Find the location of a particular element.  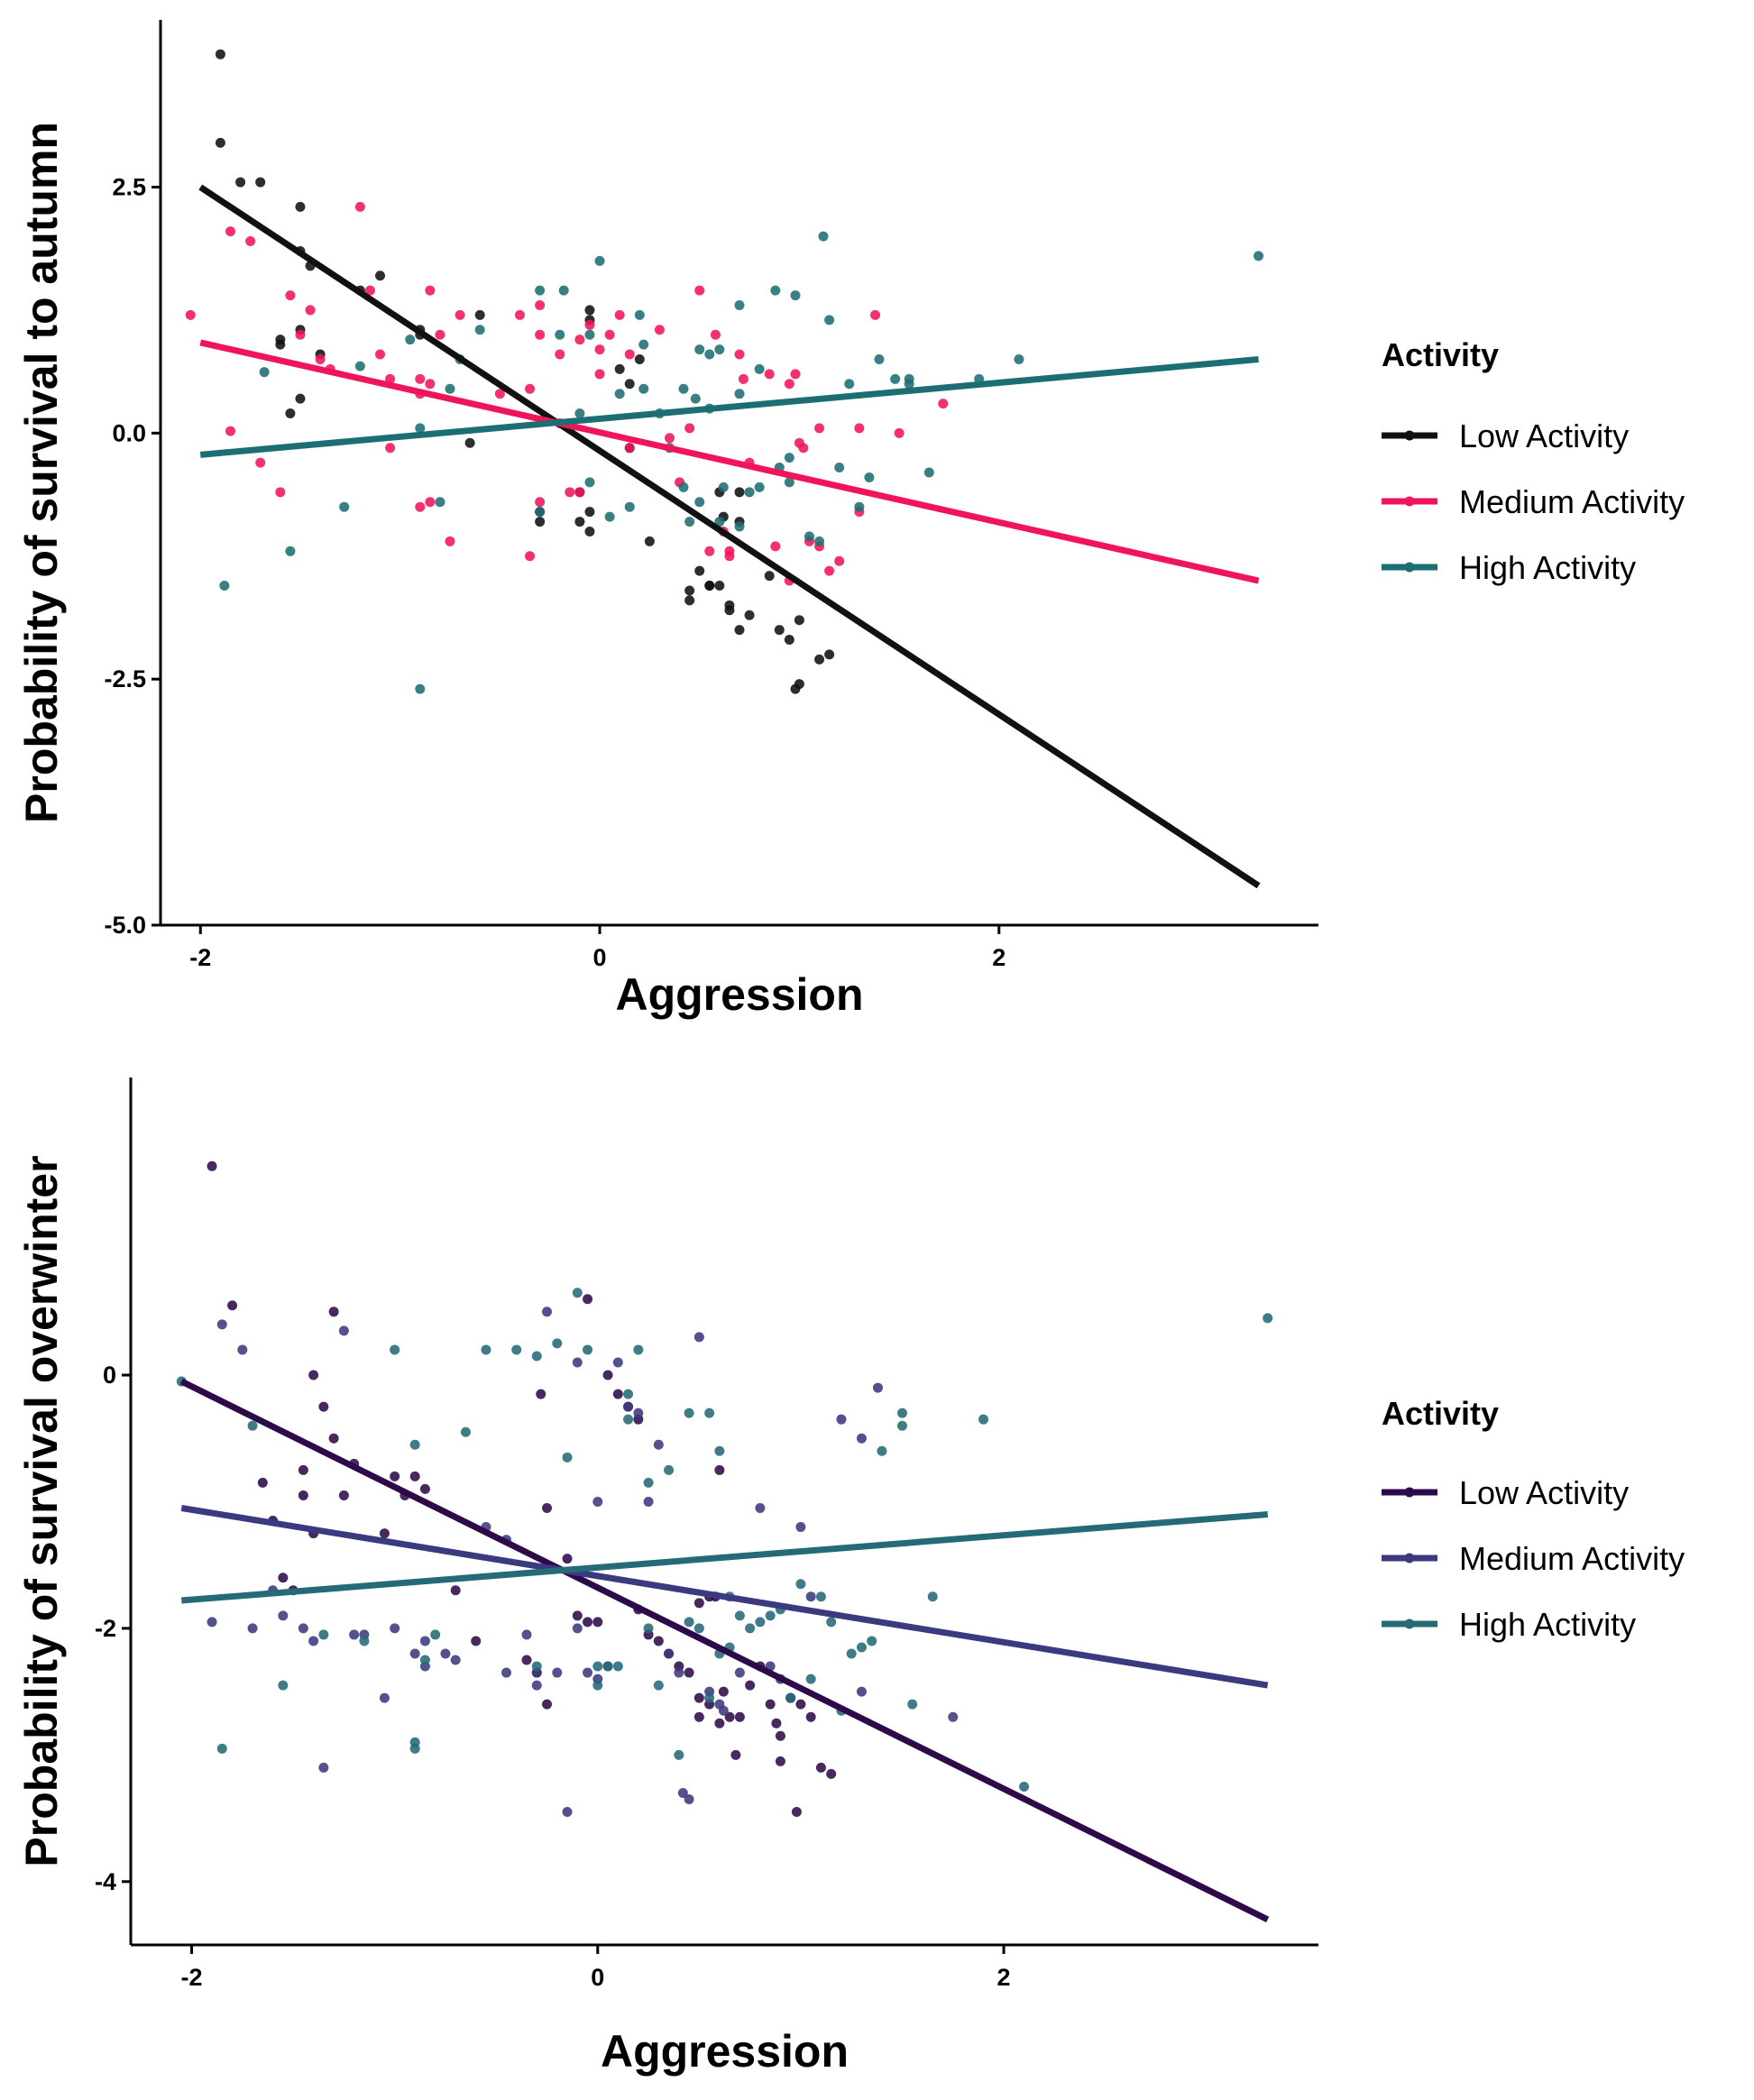

legend-title: Activity is located at coordinates (1440, 1413).